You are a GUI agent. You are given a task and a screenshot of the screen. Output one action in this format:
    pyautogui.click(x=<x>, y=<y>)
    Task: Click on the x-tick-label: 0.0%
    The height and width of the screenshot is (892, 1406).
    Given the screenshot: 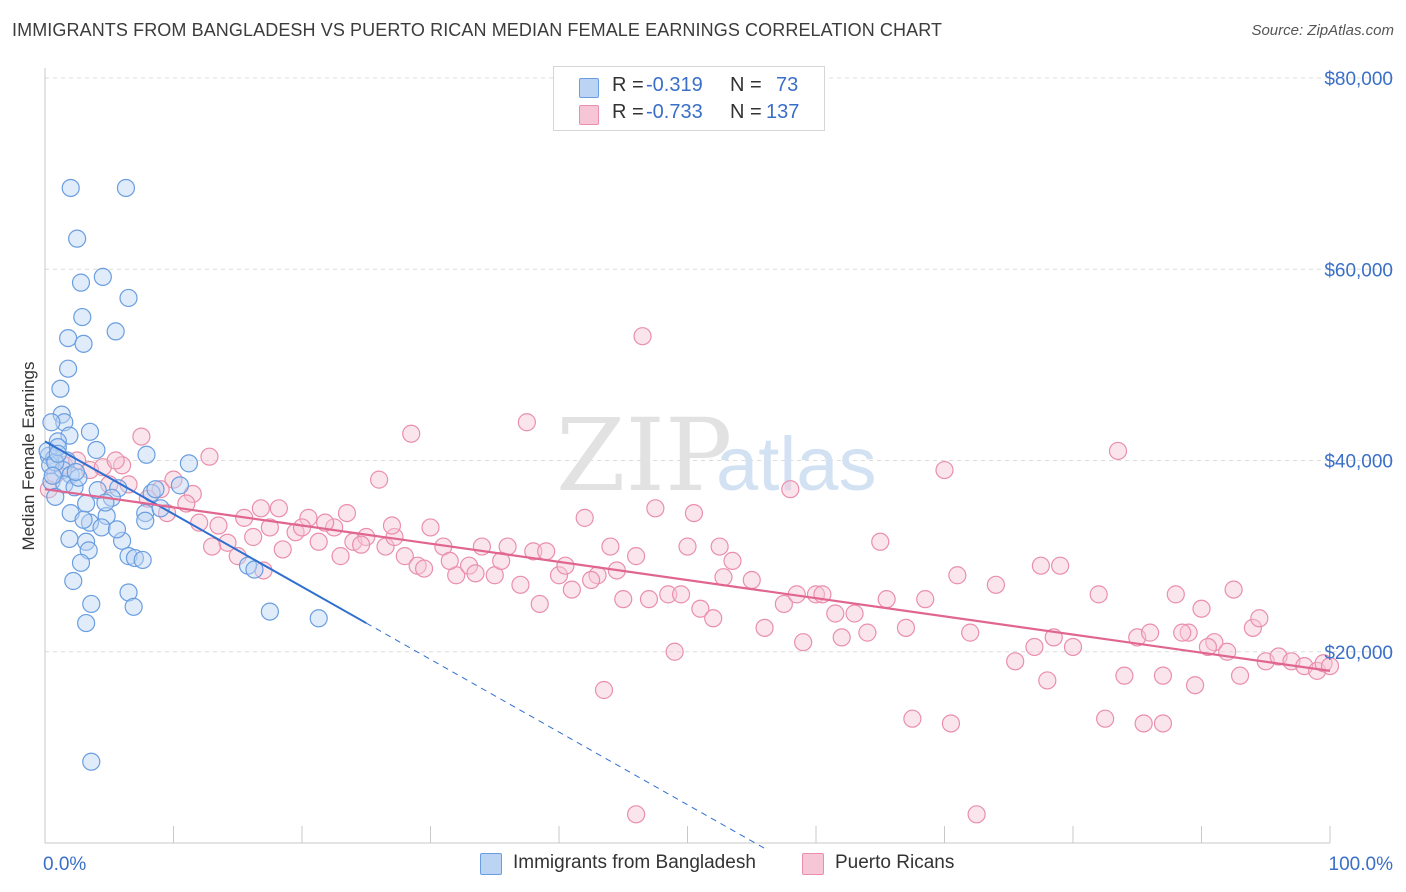 What is the action you would take?
    pyautogui.click(x=64, y=864)
    